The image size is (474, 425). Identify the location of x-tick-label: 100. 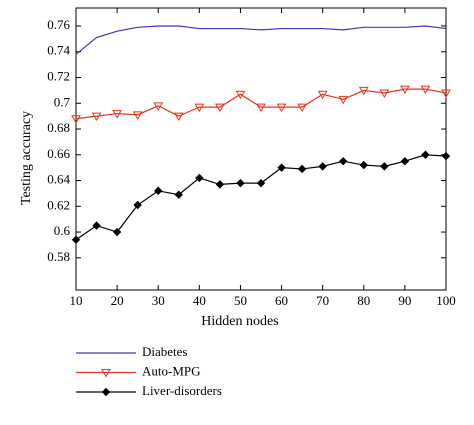
(446, 300).